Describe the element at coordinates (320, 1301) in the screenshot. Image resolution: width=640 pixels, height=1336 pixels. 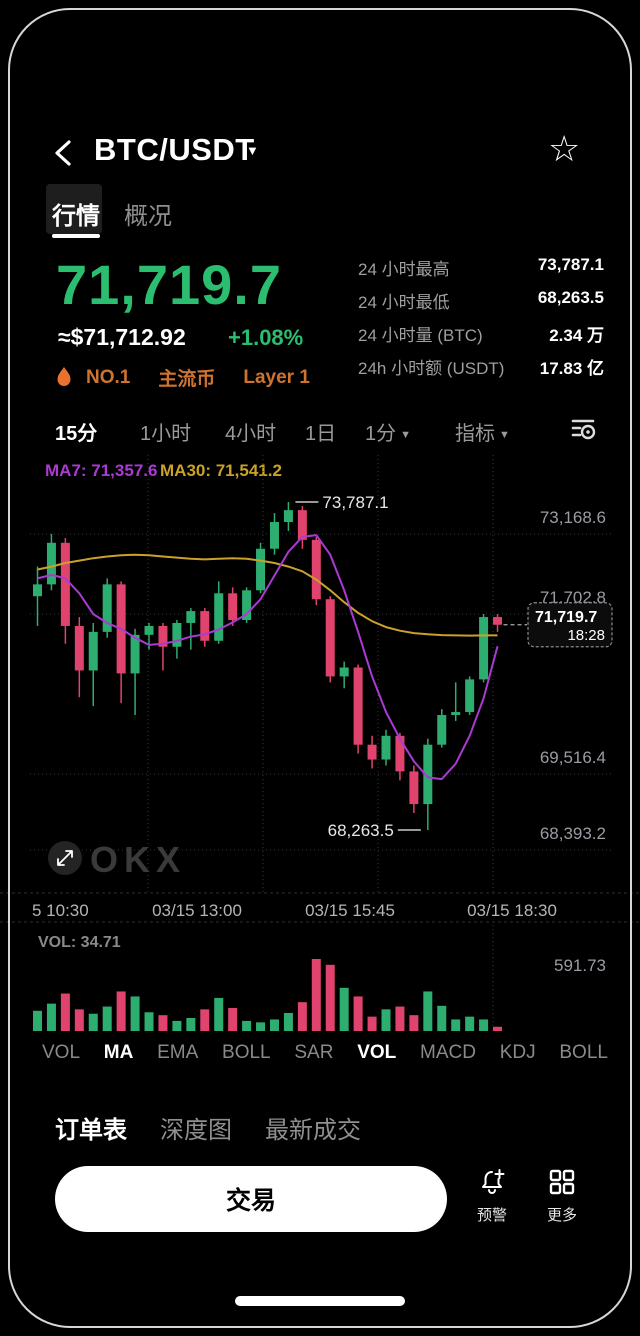
I see `home-indicator` at that location.